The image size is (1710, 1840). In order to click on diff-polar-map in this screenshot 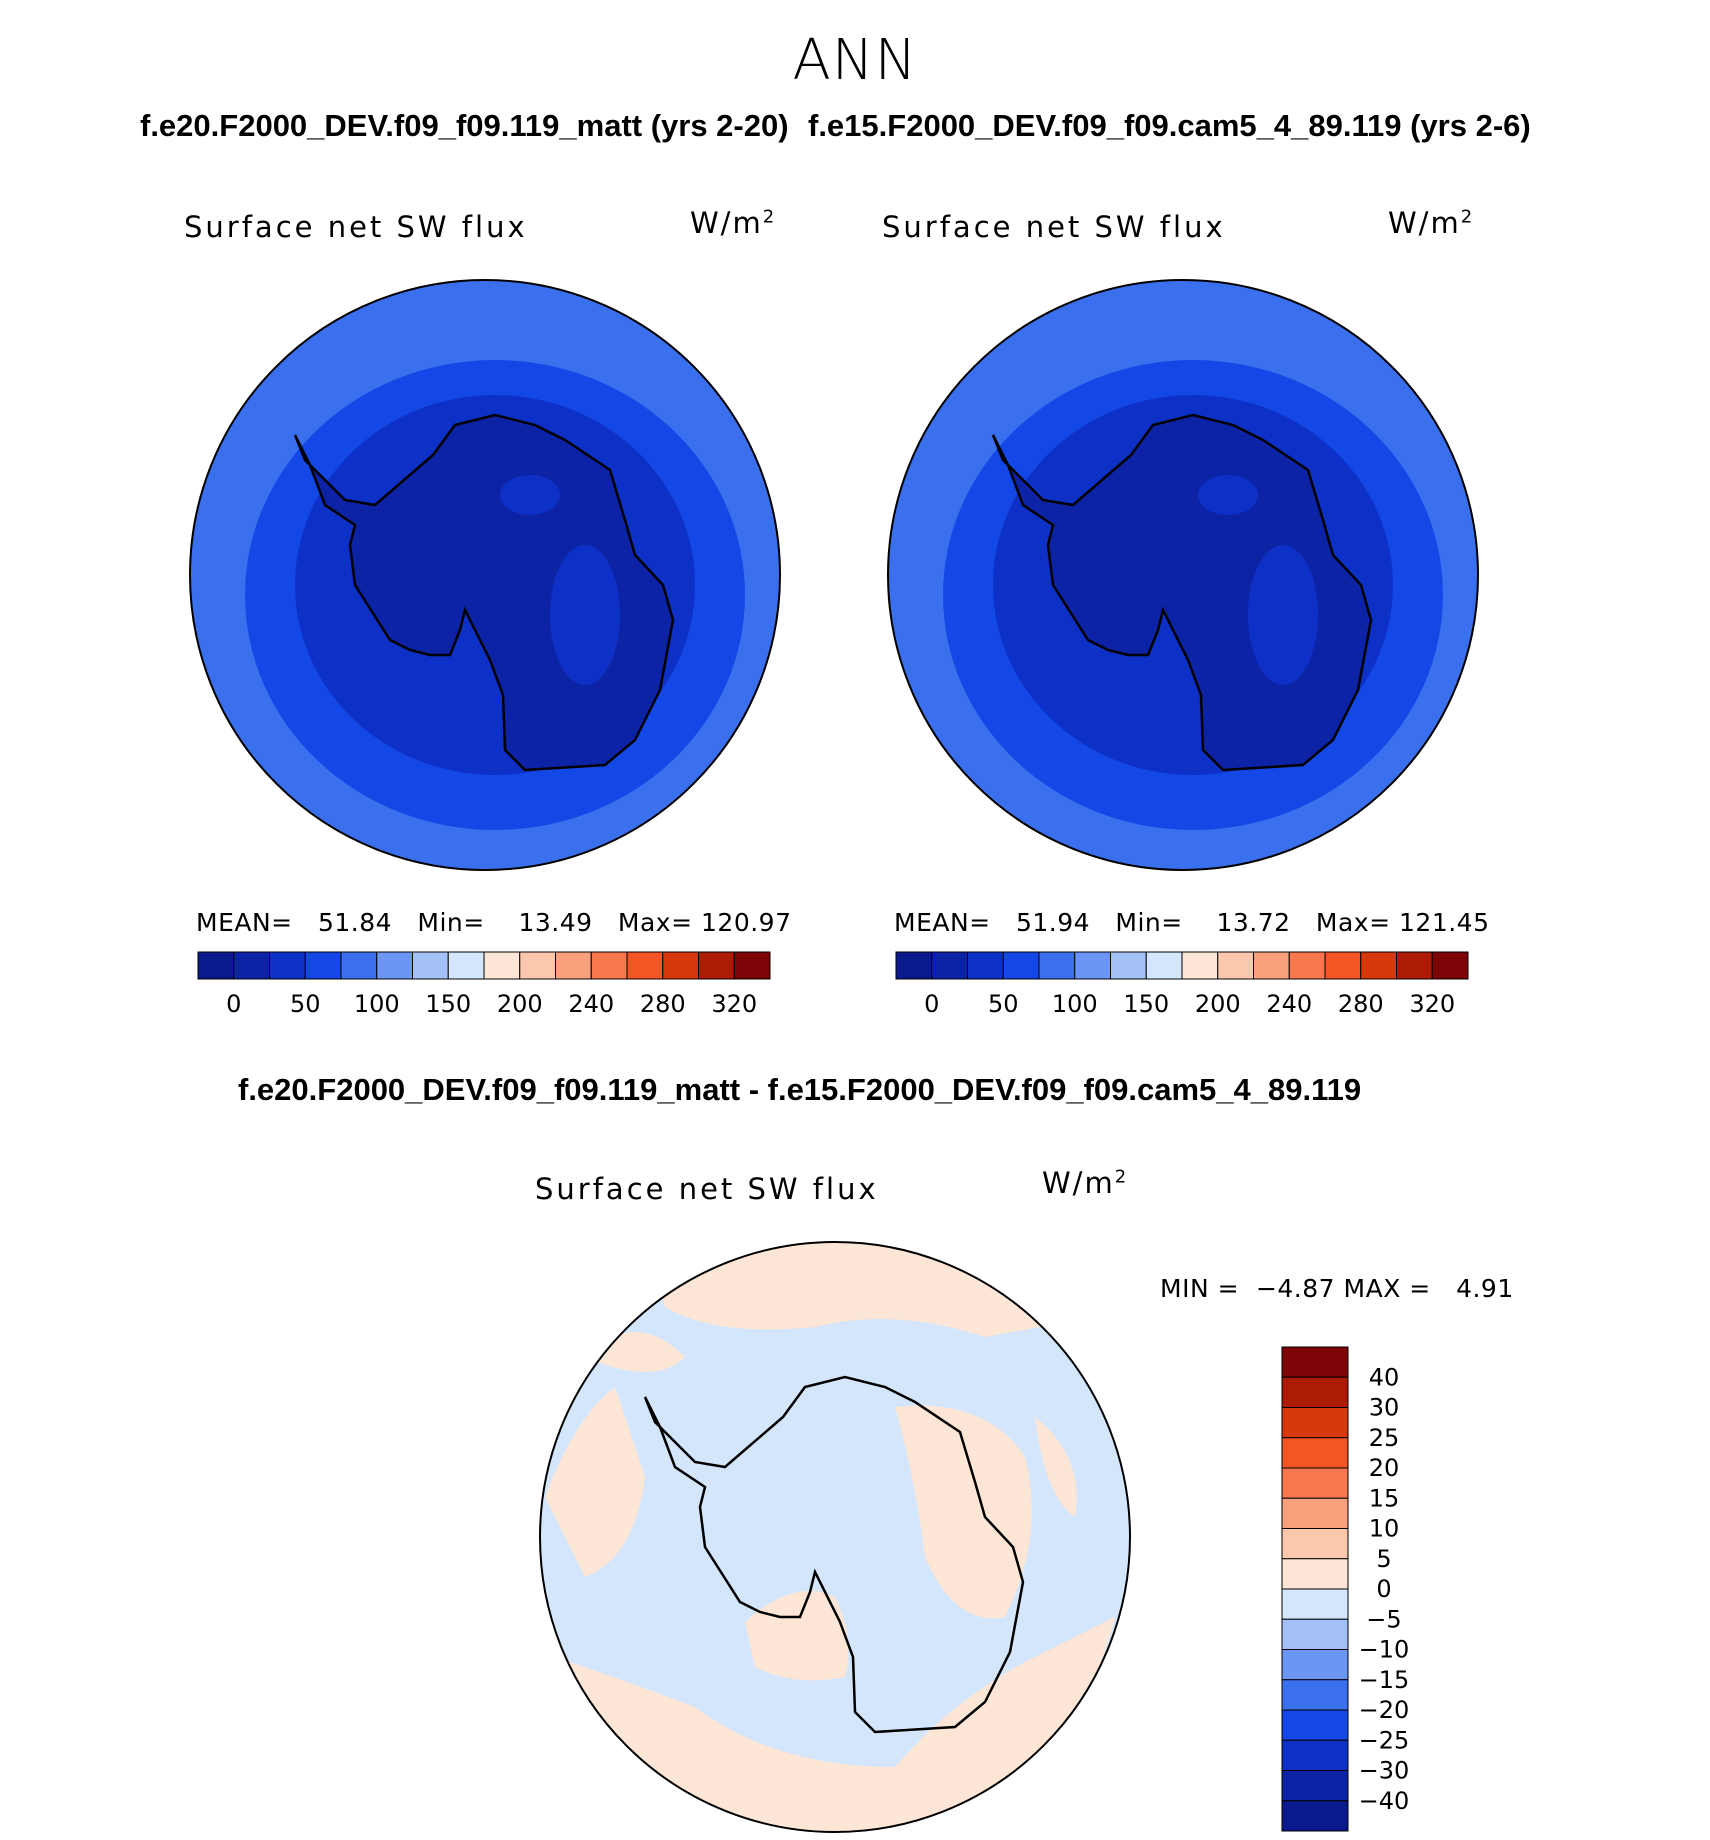, I will do `click(835, 1537)`.